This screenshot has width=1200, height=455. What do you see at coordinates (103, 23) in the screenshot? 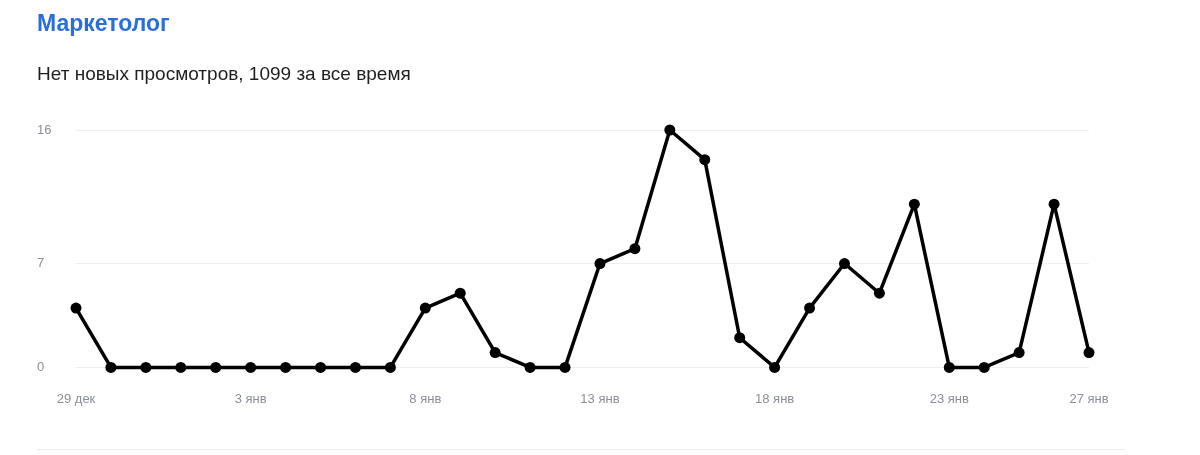
I see `chart-title: Маркетолог` at bounding box center [103, 23].